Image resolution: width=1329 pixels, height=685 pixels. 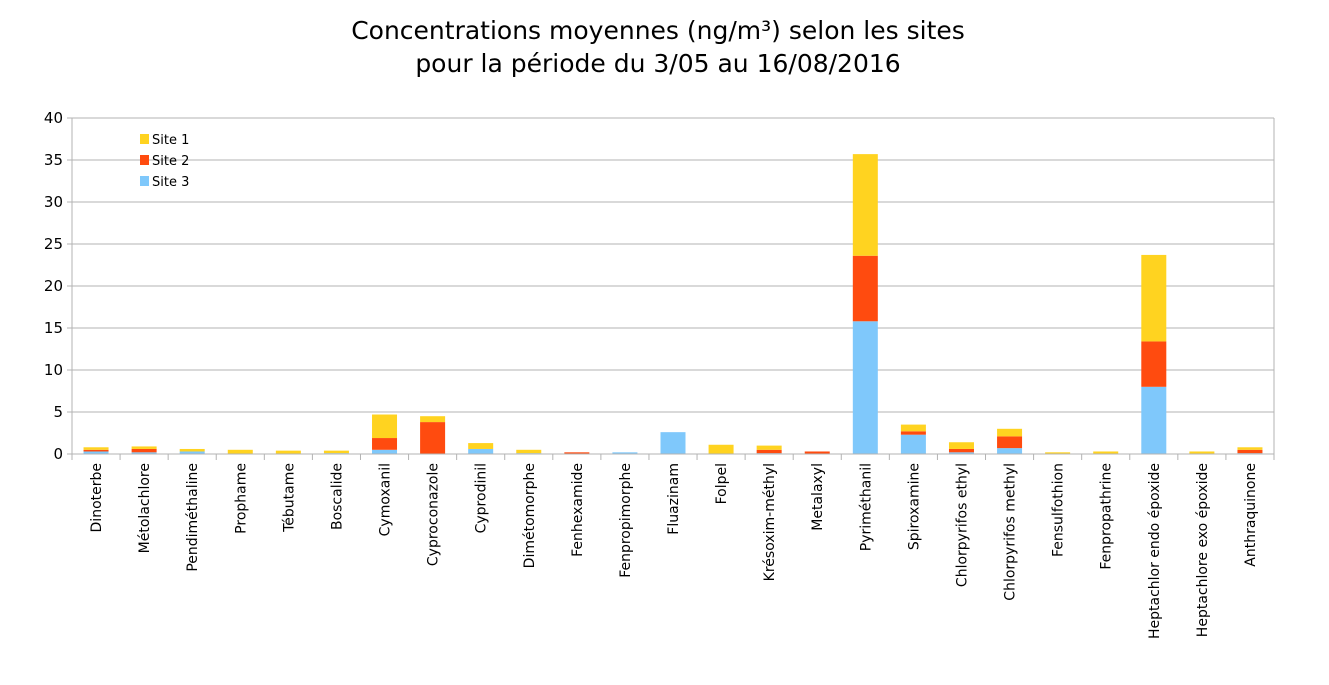 What do you see at coordinates (170, 140) in the screenshot?
I see `legend-label: Site 1` at bounding box center [170, 140].